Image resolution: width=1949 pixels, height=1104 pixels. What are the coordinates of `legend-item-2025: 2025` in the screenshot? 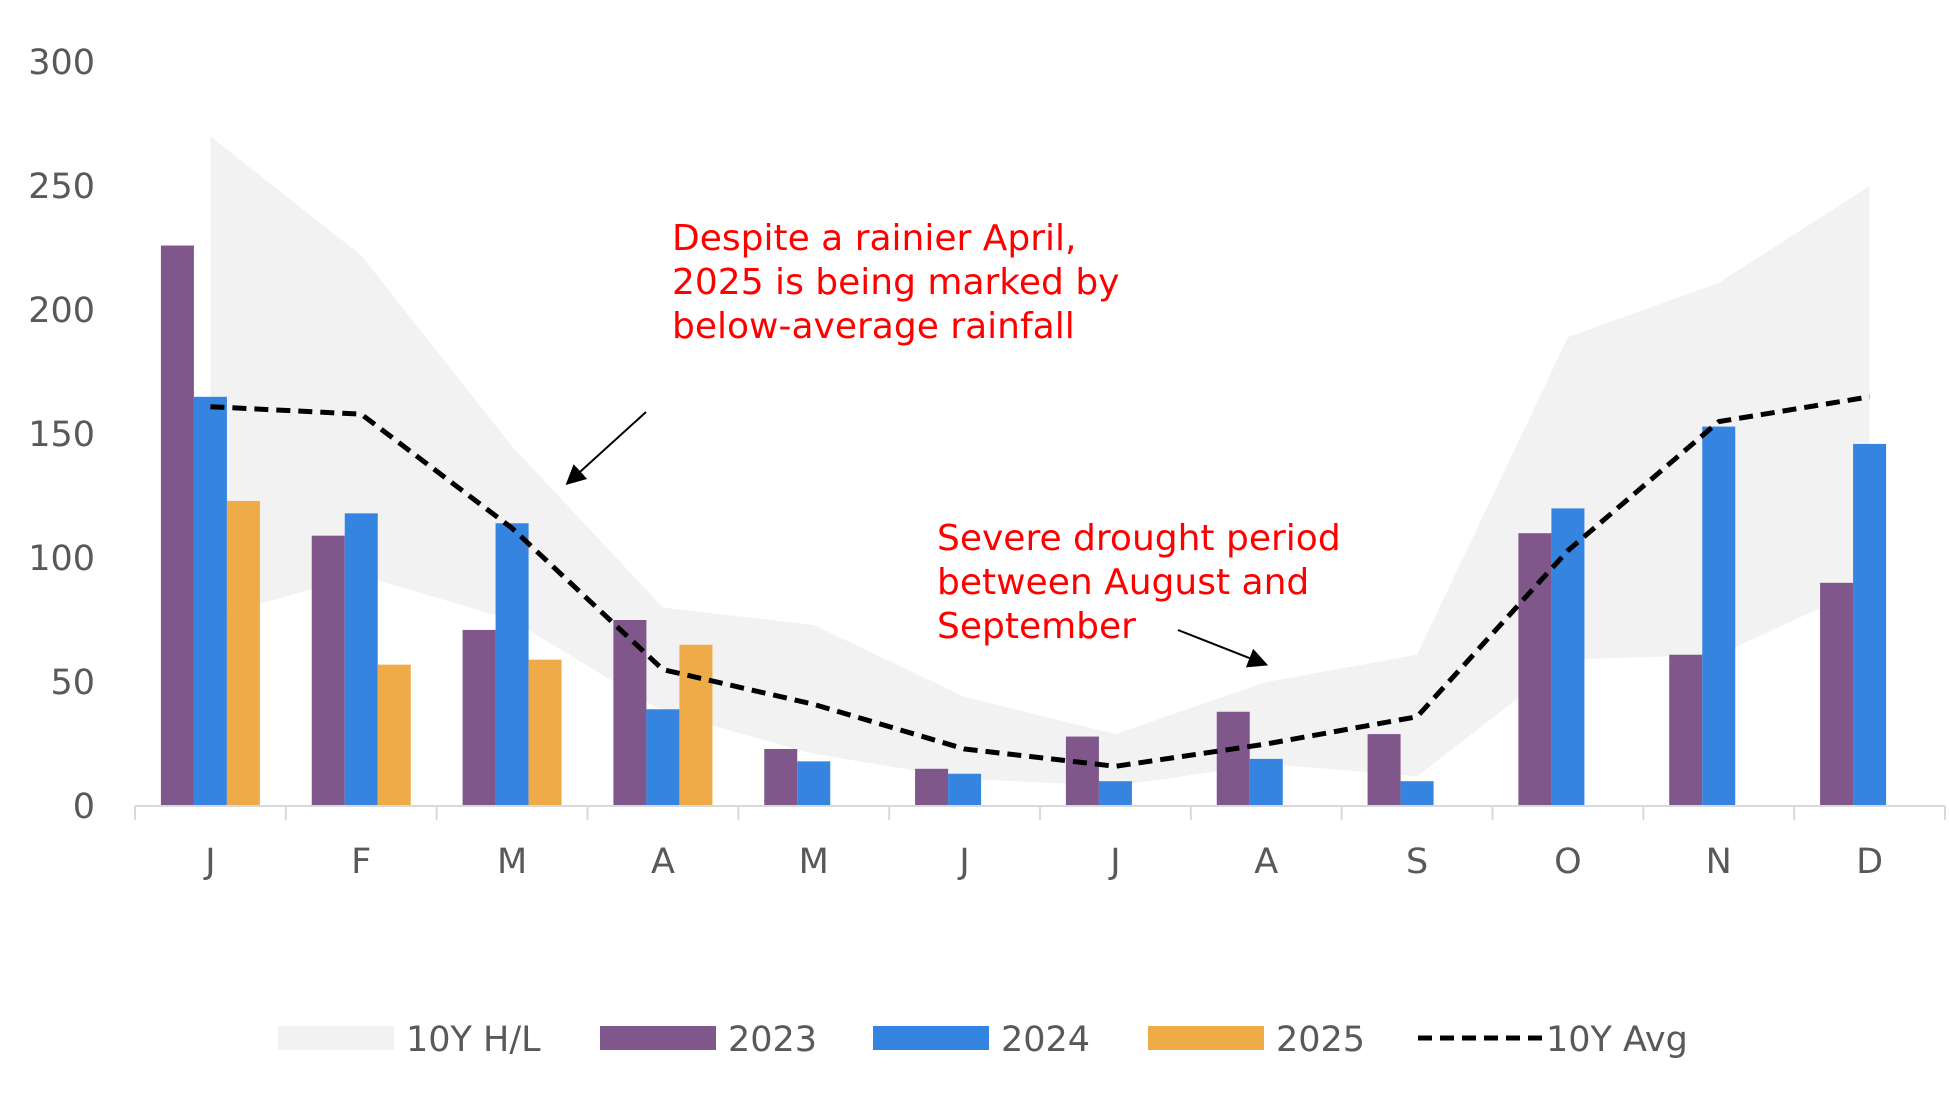 It's located at (1256, 1040).